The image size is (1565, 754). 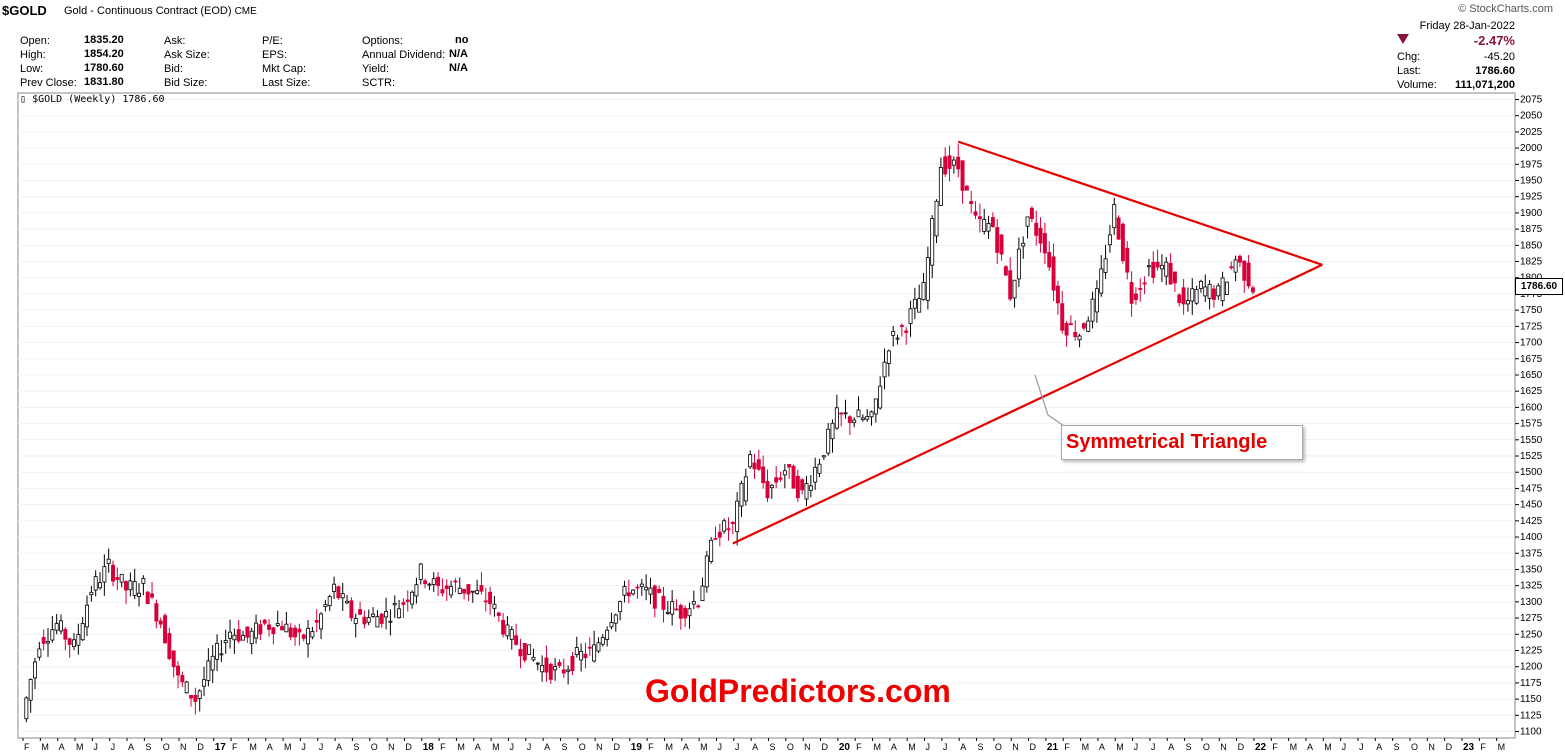 I want to click on low-value: 1780.60, so click(x=104, y=68).